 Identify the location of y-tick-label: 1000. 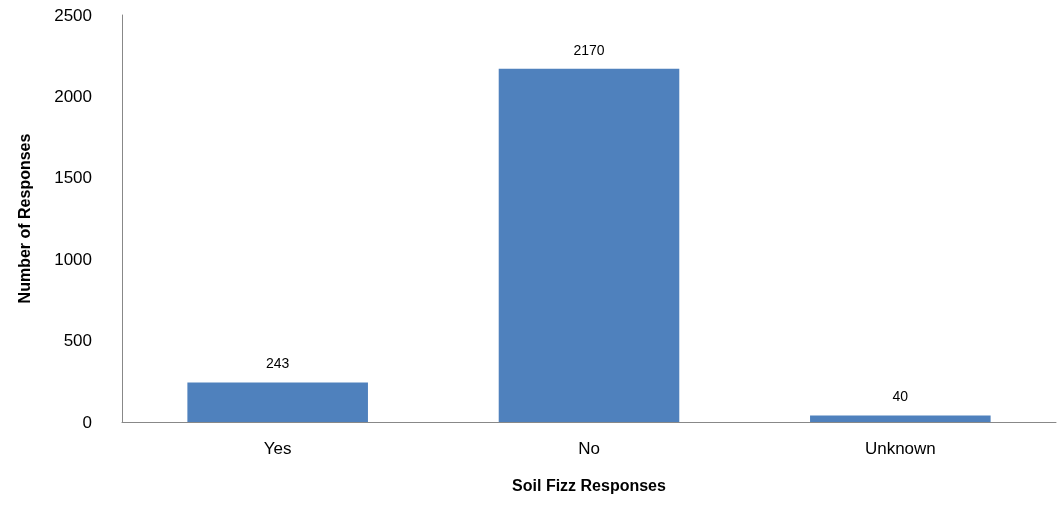
(73, 259).